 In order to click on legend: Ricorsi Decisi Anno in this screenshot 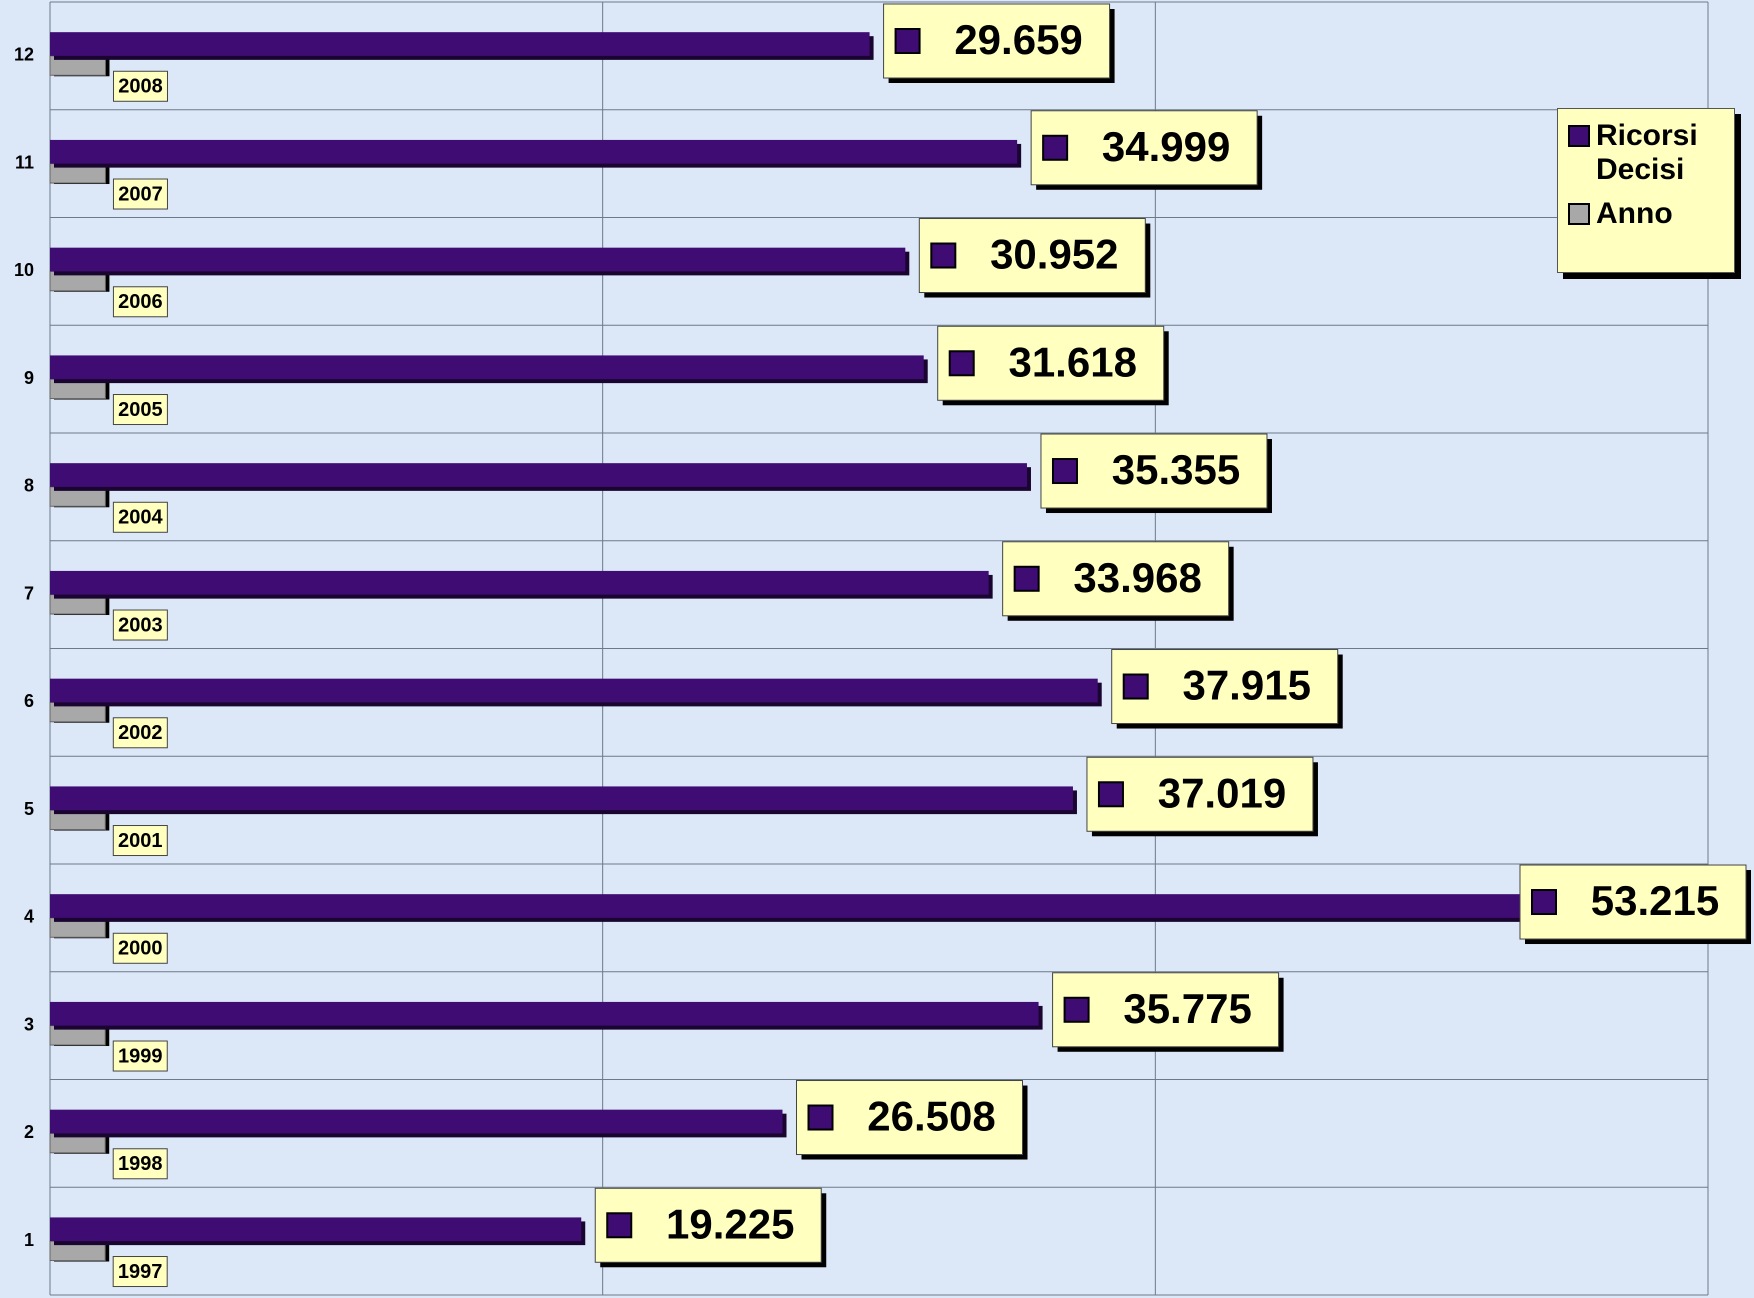, I will do `click(1646, 190)`.